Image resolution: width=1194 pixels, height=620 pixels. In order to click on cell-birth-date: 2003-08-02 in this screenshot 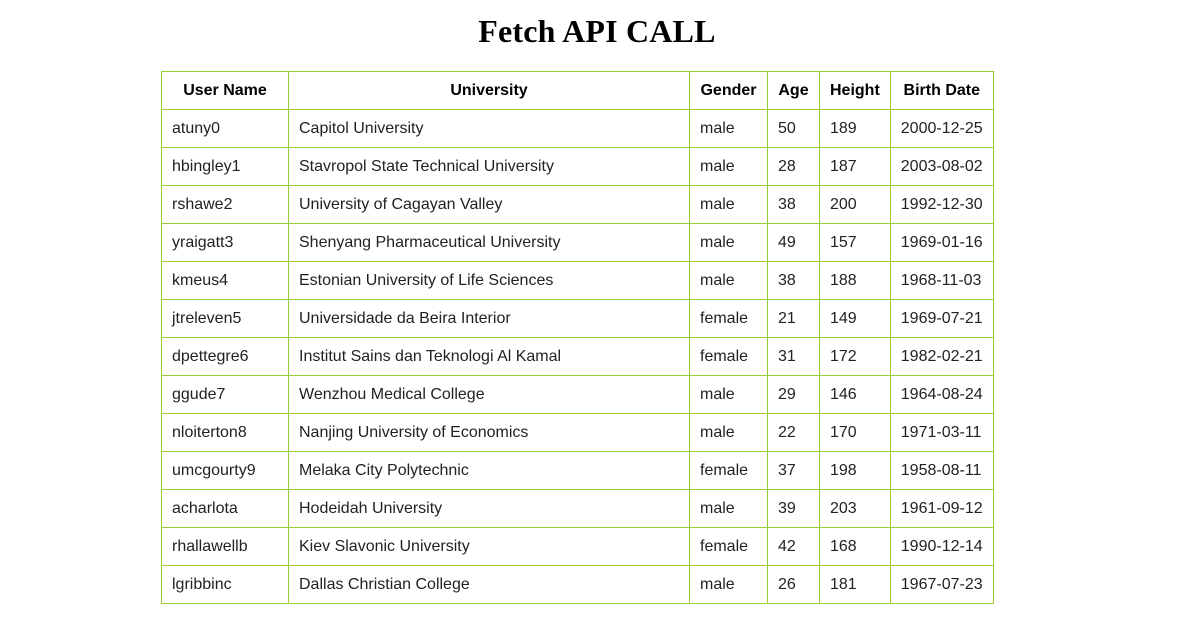, I will do `click(941, 166)`.